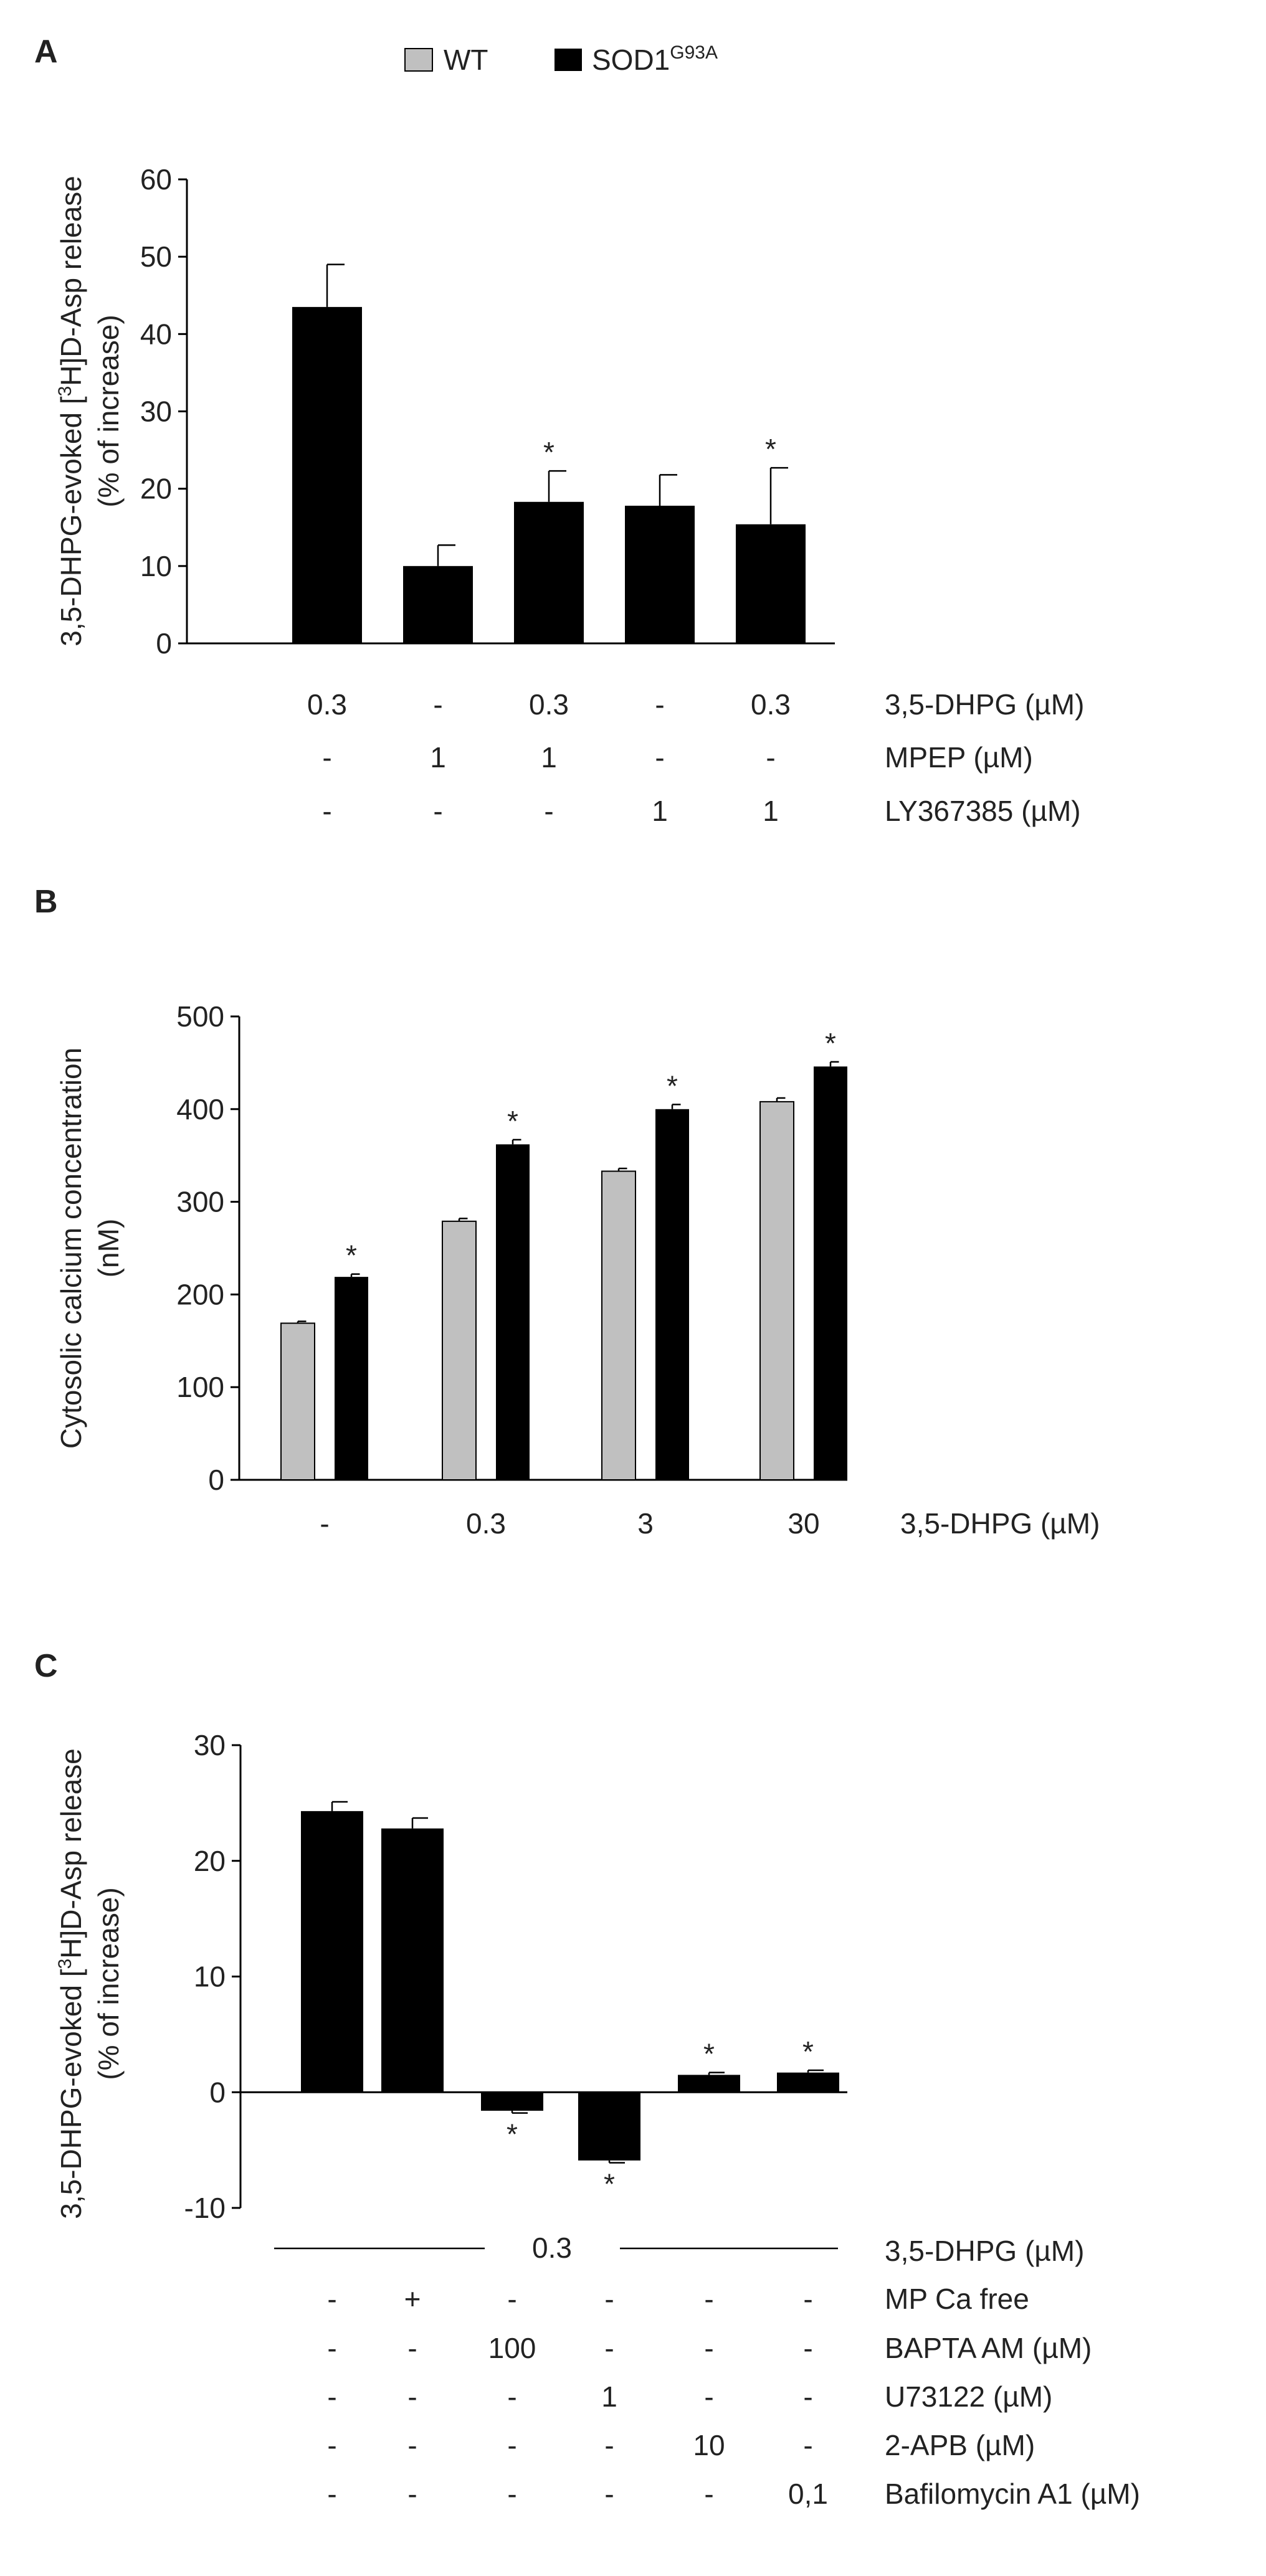 The image size is (1266, 2576). Describe the element at coordinates (609, 2348) in the screenshot. I see `panel-c-condition-1-3: -` at that location.